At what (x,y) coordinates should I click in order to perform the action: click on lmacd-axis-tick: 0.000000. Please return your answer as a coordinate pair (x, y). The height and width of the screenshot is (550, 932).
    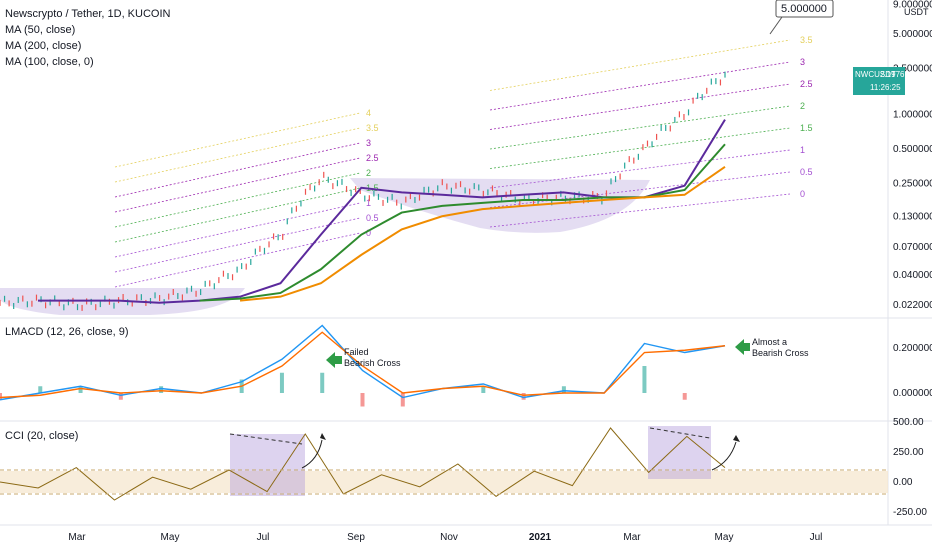
    Looking at the image, I should click on (912, 393).